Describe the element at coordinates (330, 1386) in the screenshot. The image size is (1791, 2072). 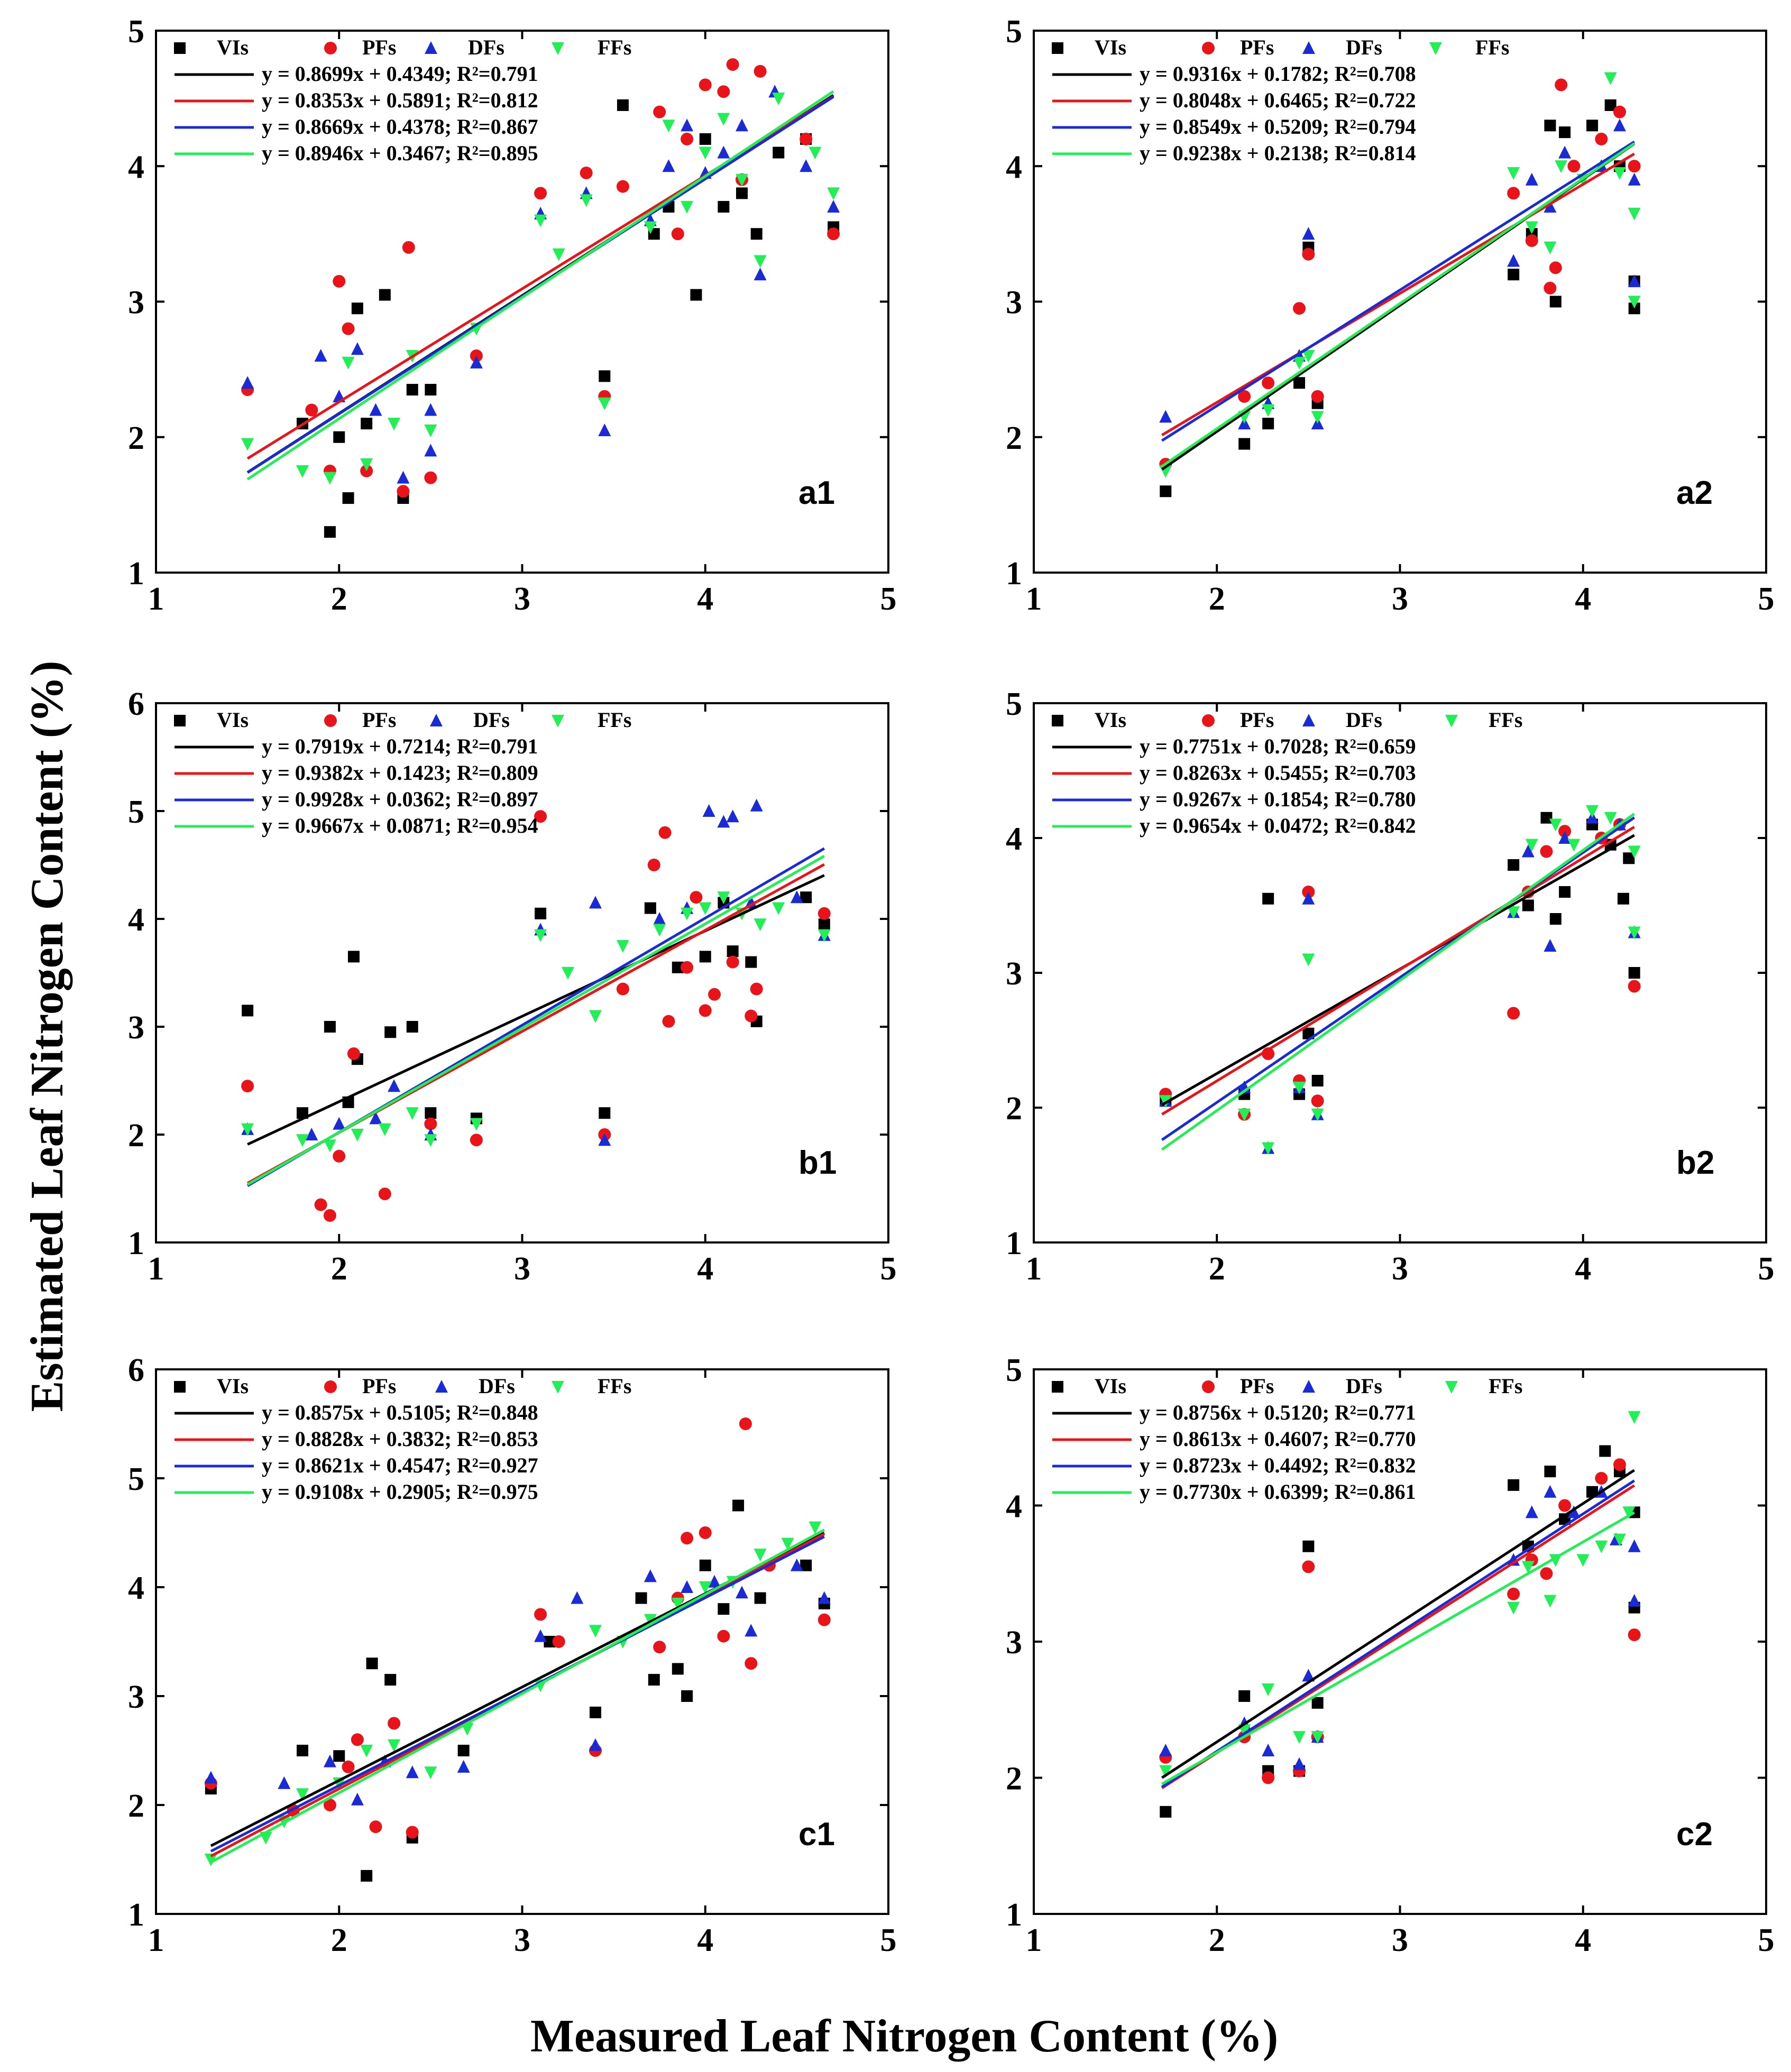
I see `legend-marker-pfs` at that location.